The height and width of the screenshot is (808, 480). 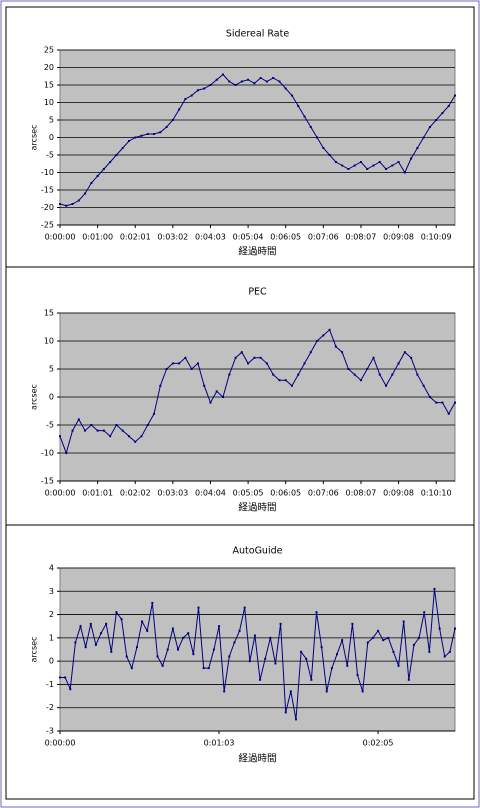 I want to click on x-tick-label: 0:02:02, so click(x=135, y=493).